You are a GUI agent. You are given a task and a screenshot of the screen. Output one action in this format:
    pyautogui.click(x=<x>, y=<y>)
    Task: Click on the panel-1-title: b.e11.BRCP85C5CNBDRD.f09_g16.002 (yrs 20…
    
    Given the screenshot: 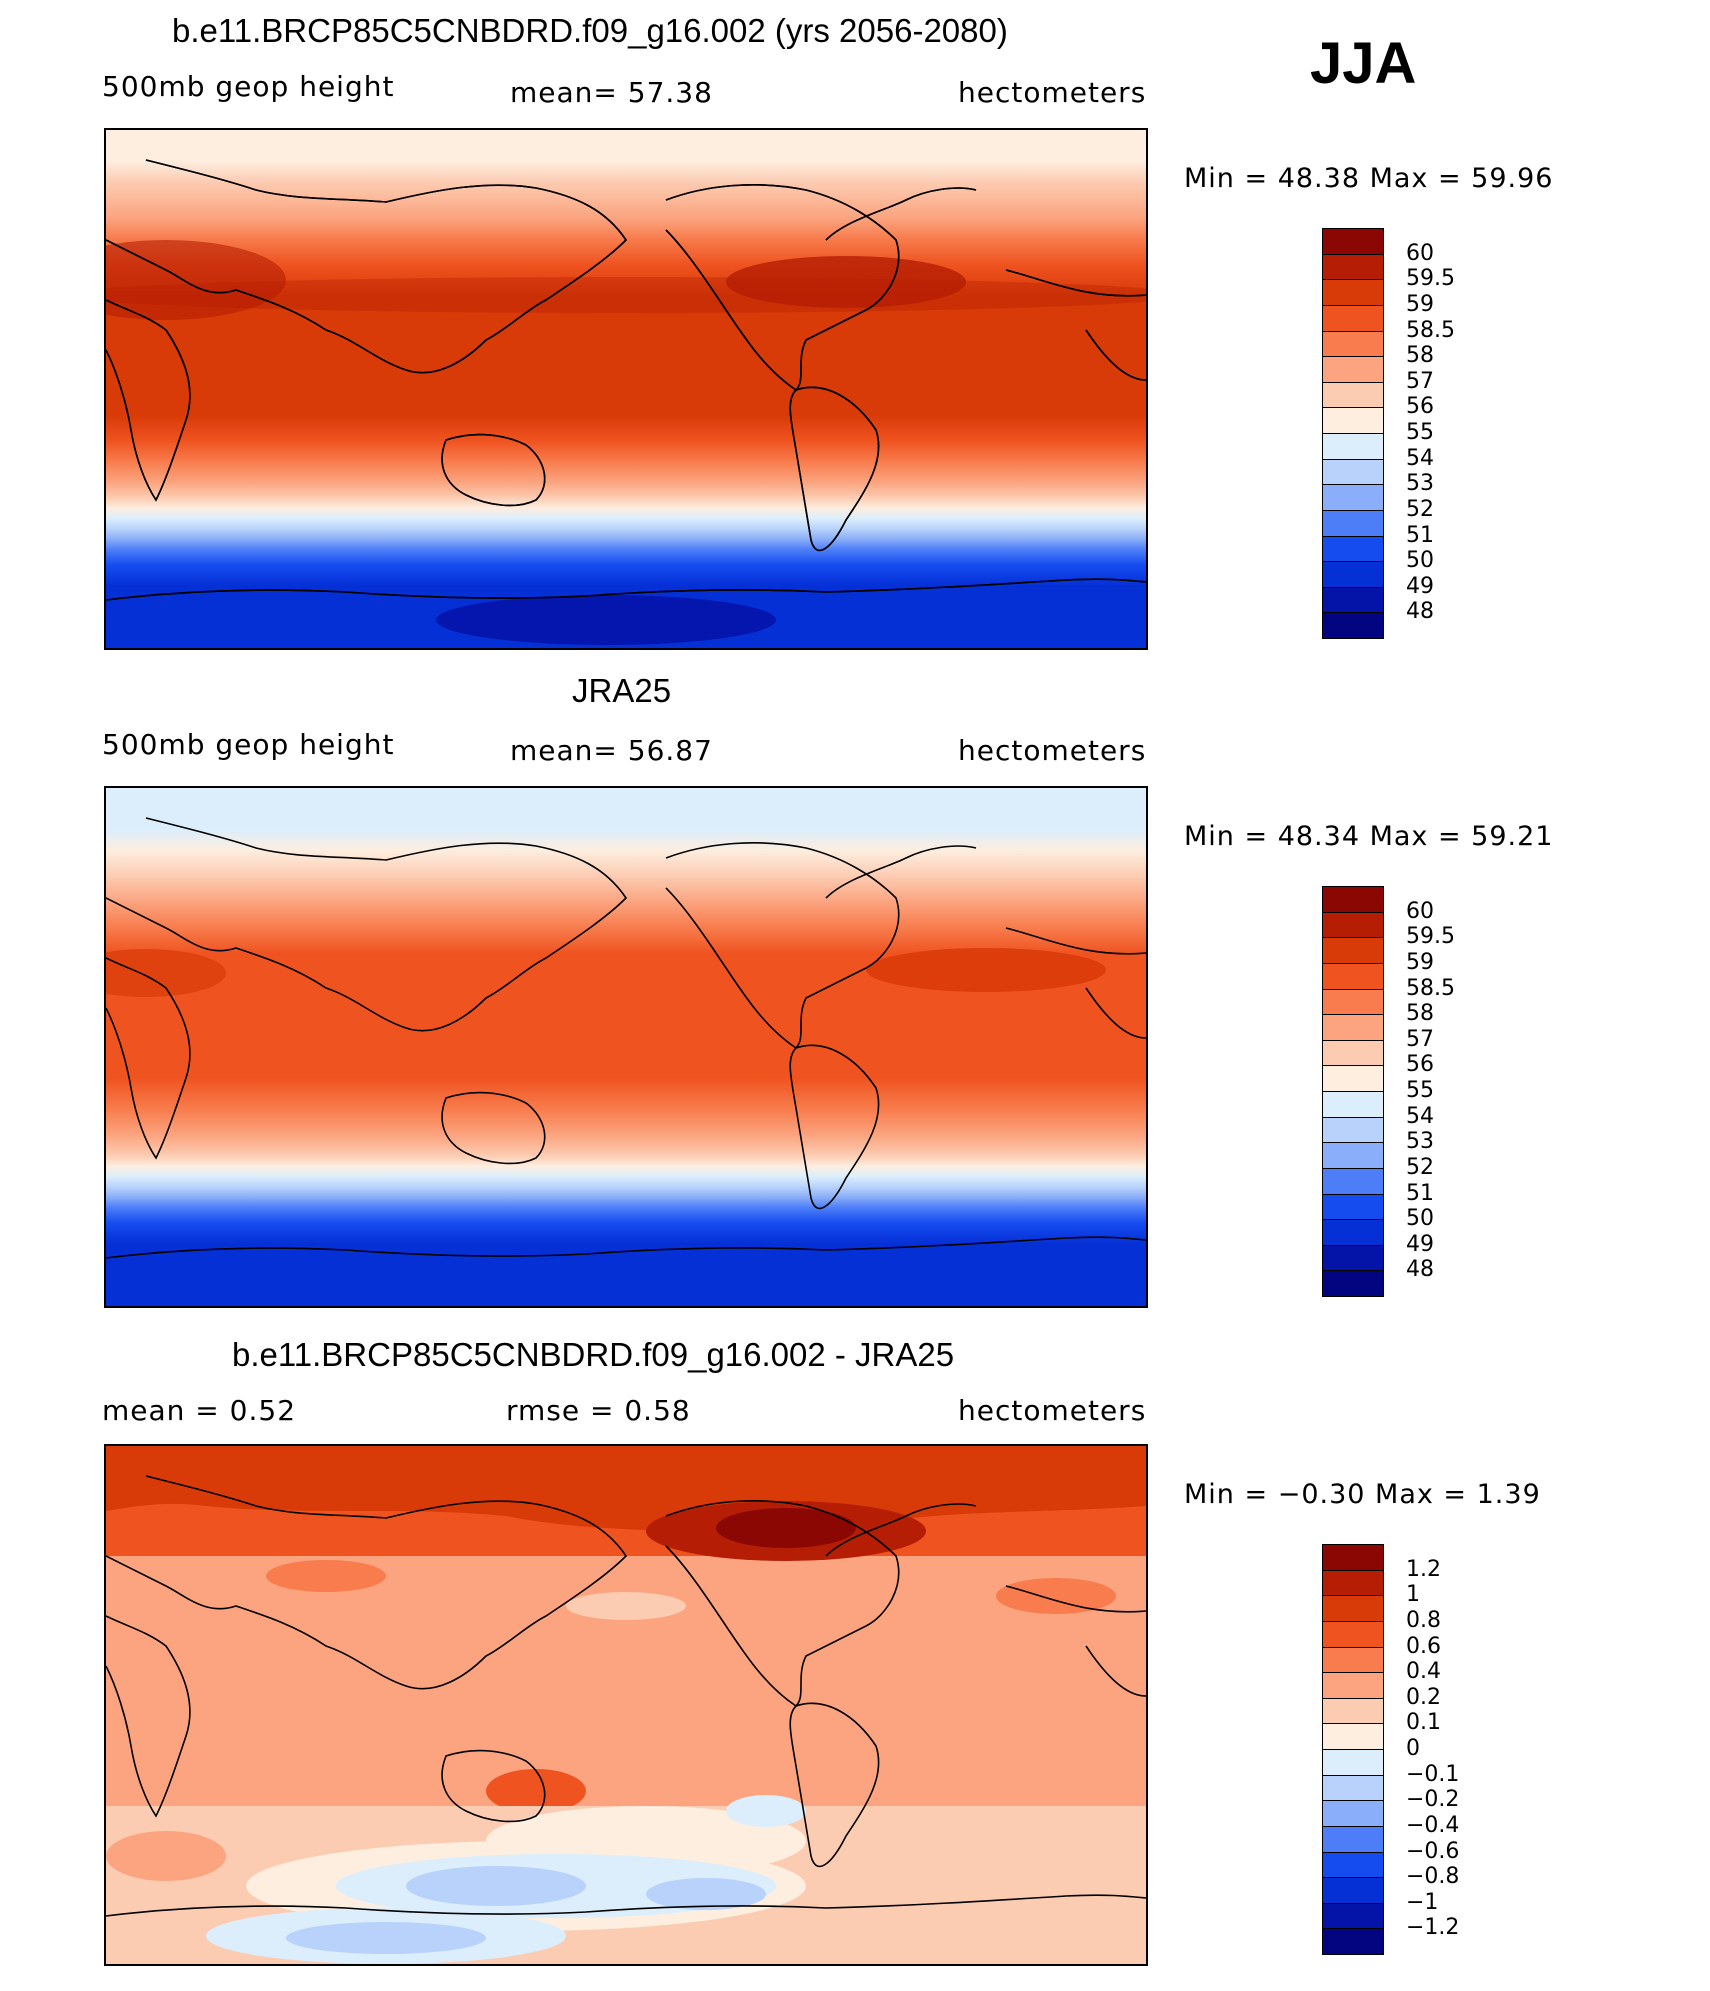 What is the action you would take?
    pyautogui.click(x=590, y=30)
    